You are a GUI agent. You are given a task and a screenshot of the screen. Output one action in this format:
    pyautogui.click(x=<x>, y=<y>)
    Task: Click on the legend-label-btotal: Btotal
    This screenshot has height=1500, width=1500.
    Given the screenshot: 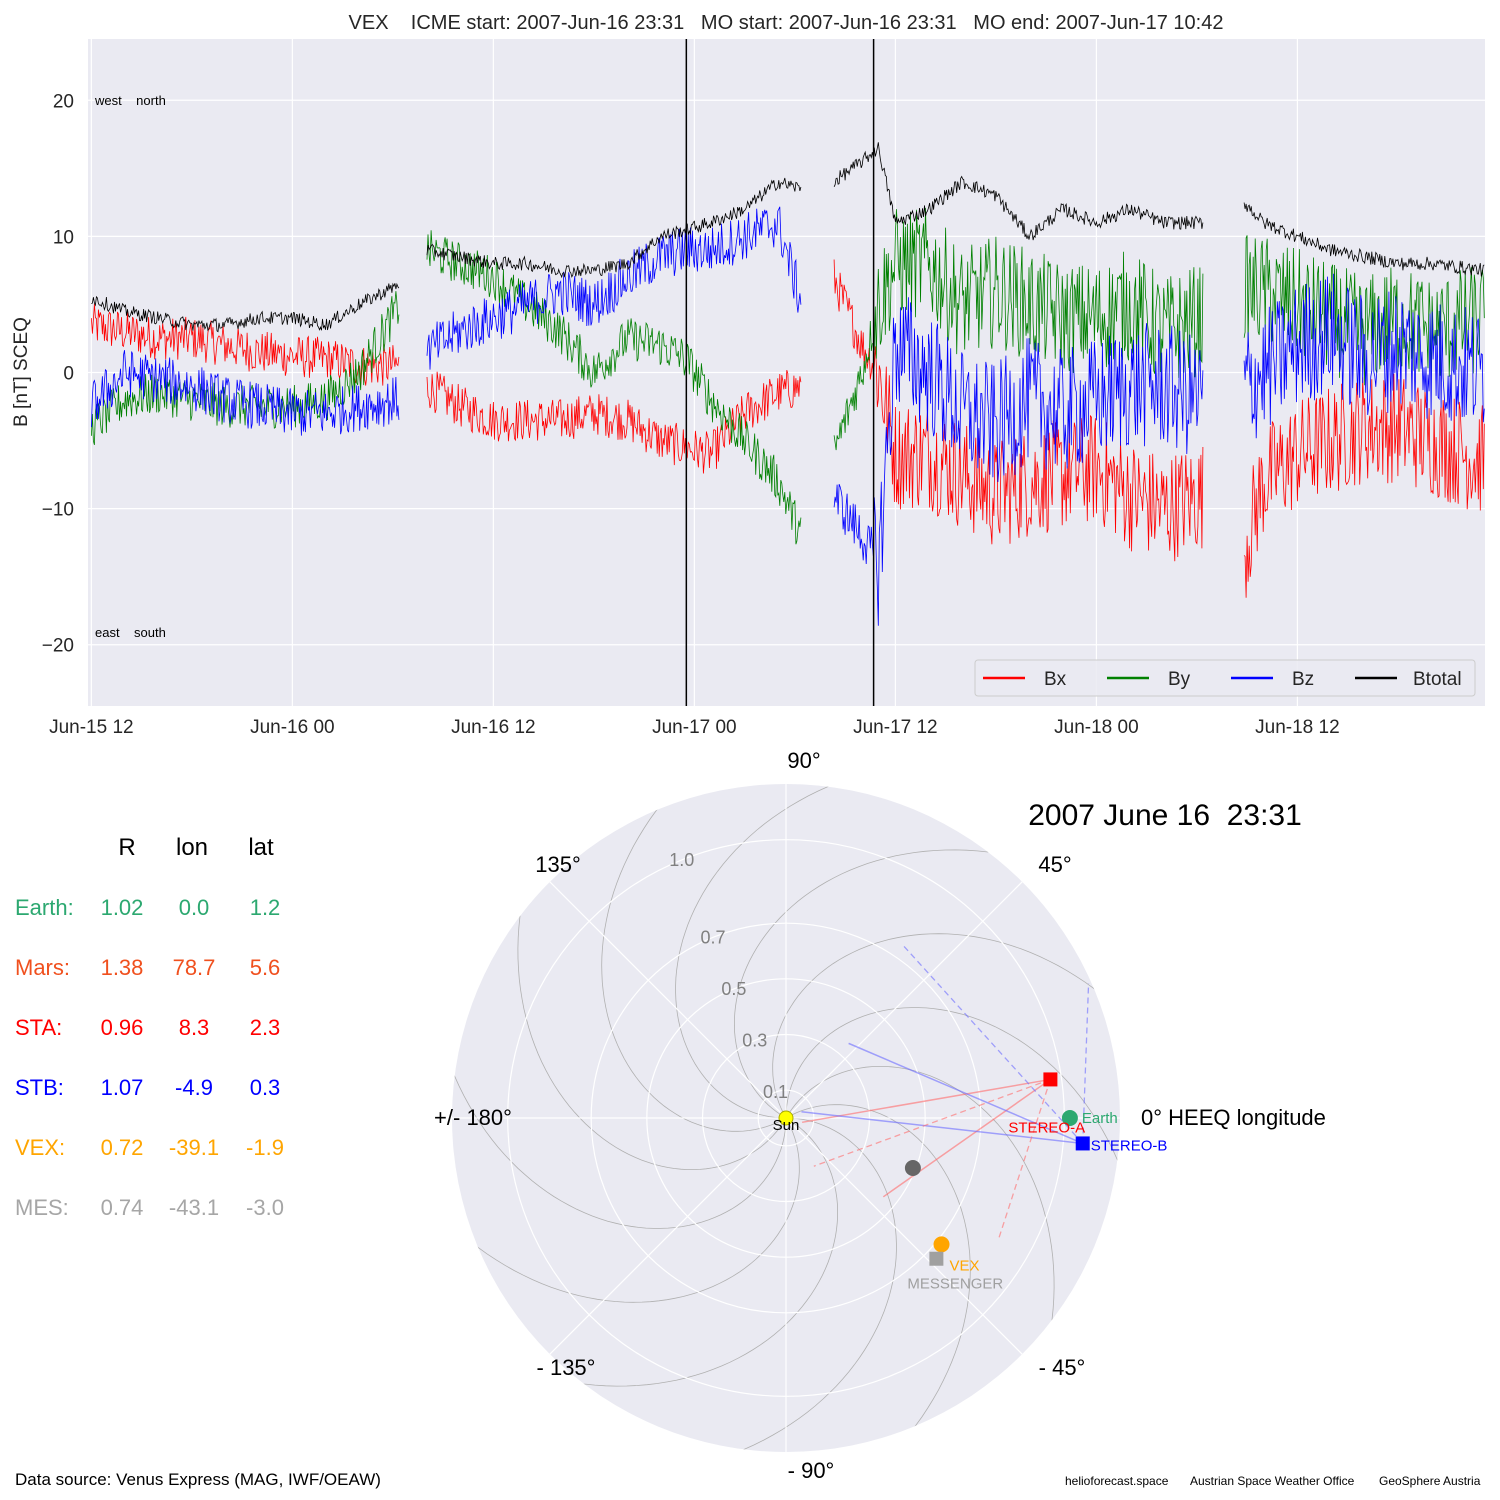 What is the action you would take?
    pyautogui.click(x=1437, y=679)
    